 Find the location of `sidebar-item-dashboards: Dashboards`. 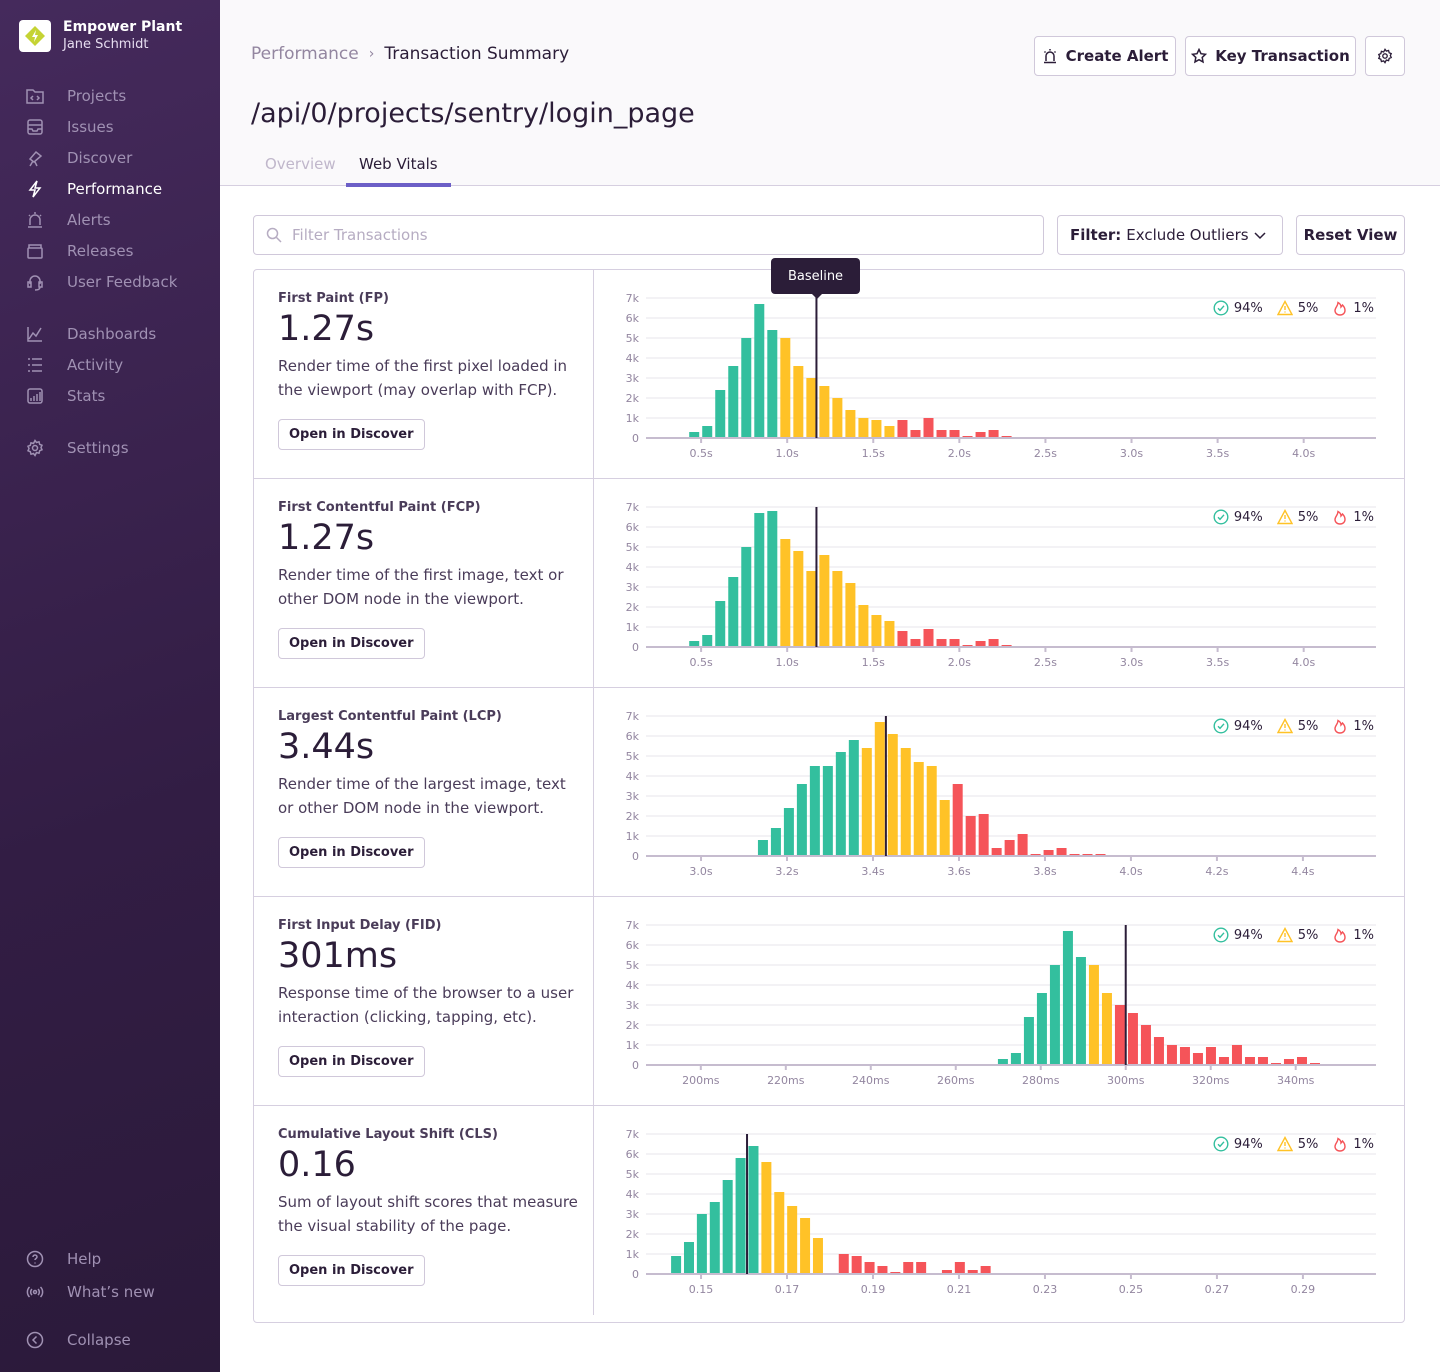

sidebar-item-dashboards: Dashboards is located at coordinates (91, 334).